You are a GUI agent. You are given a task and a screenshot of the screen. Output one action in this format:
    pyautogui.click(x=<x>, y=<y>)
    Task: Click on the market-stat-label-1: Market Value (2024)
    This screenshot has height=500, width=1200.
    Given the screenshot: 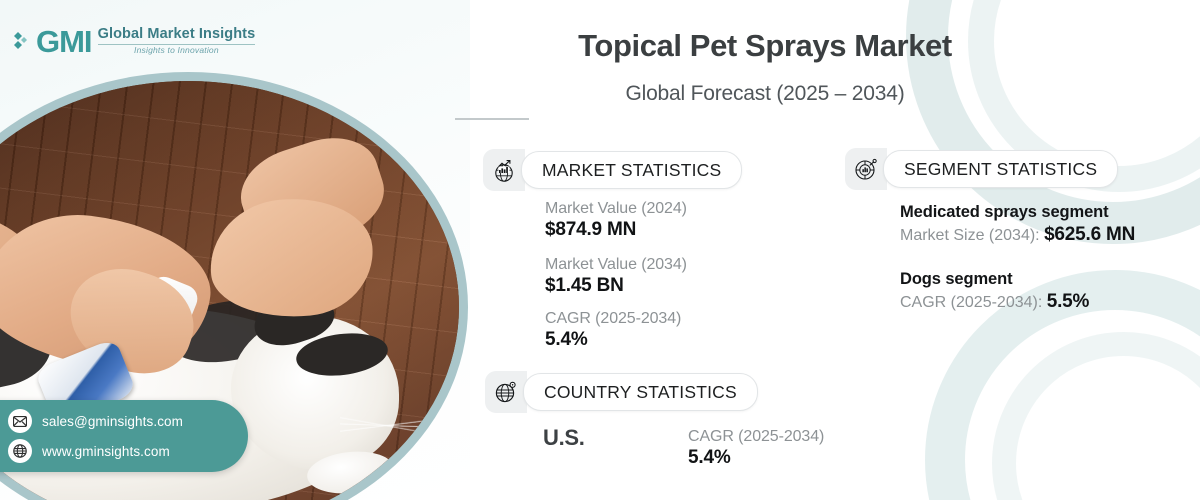 What is the action you would take?
    pyautogui.click(x=616, y=208)
    